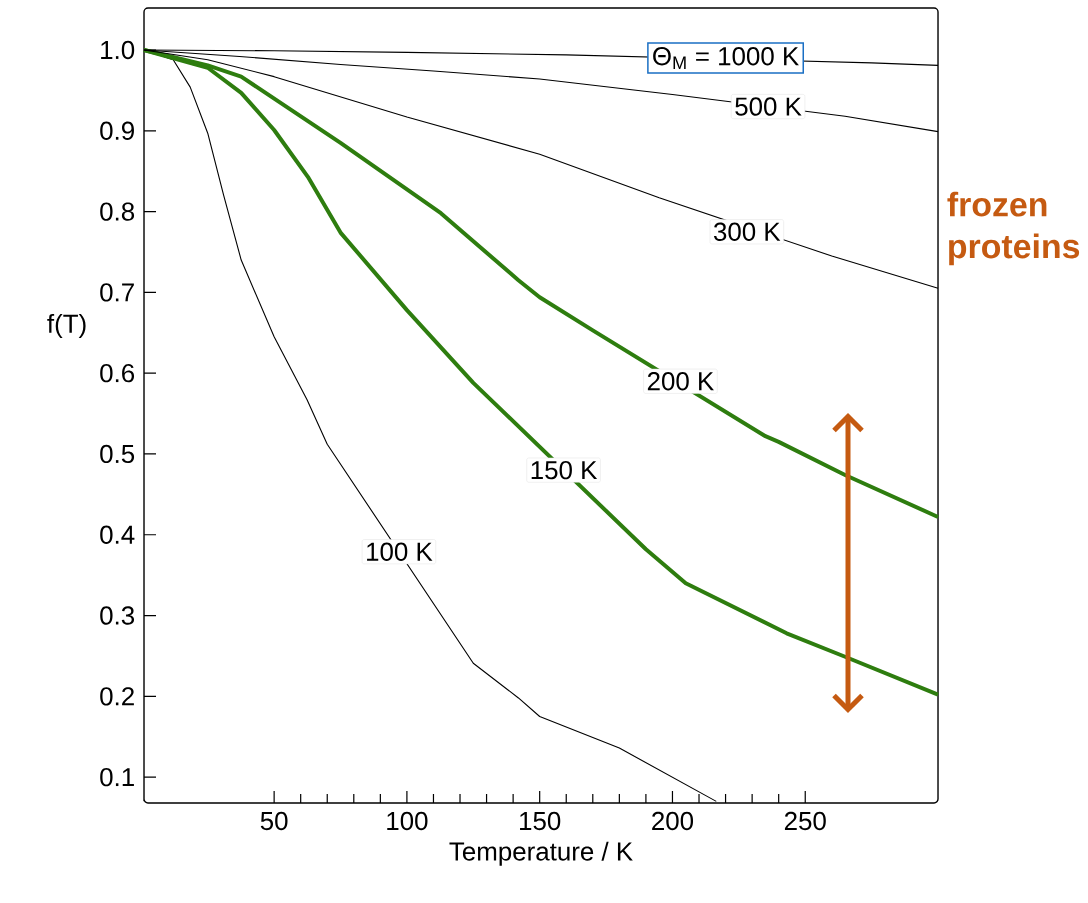  Describe the element at coordinates (117, 373) in the screenshot. I see `y-tick-label: 0.6` at that location.